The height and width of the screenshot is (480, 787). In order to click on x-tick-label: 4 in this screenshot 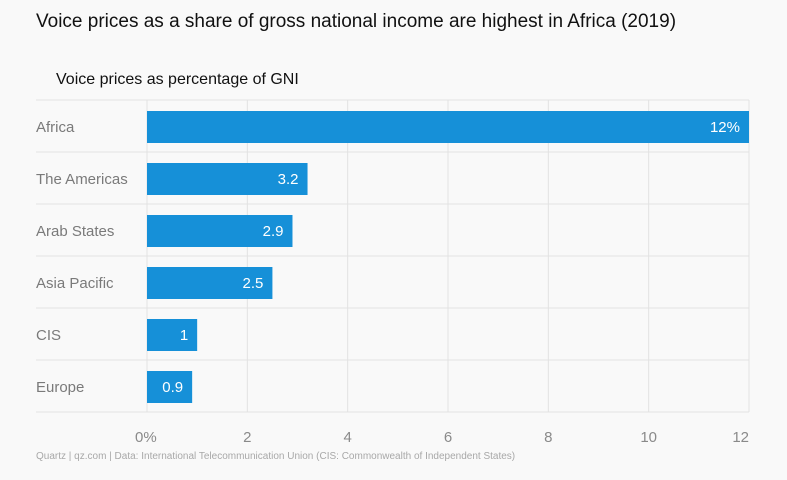, I will do `click(347, 437)`.